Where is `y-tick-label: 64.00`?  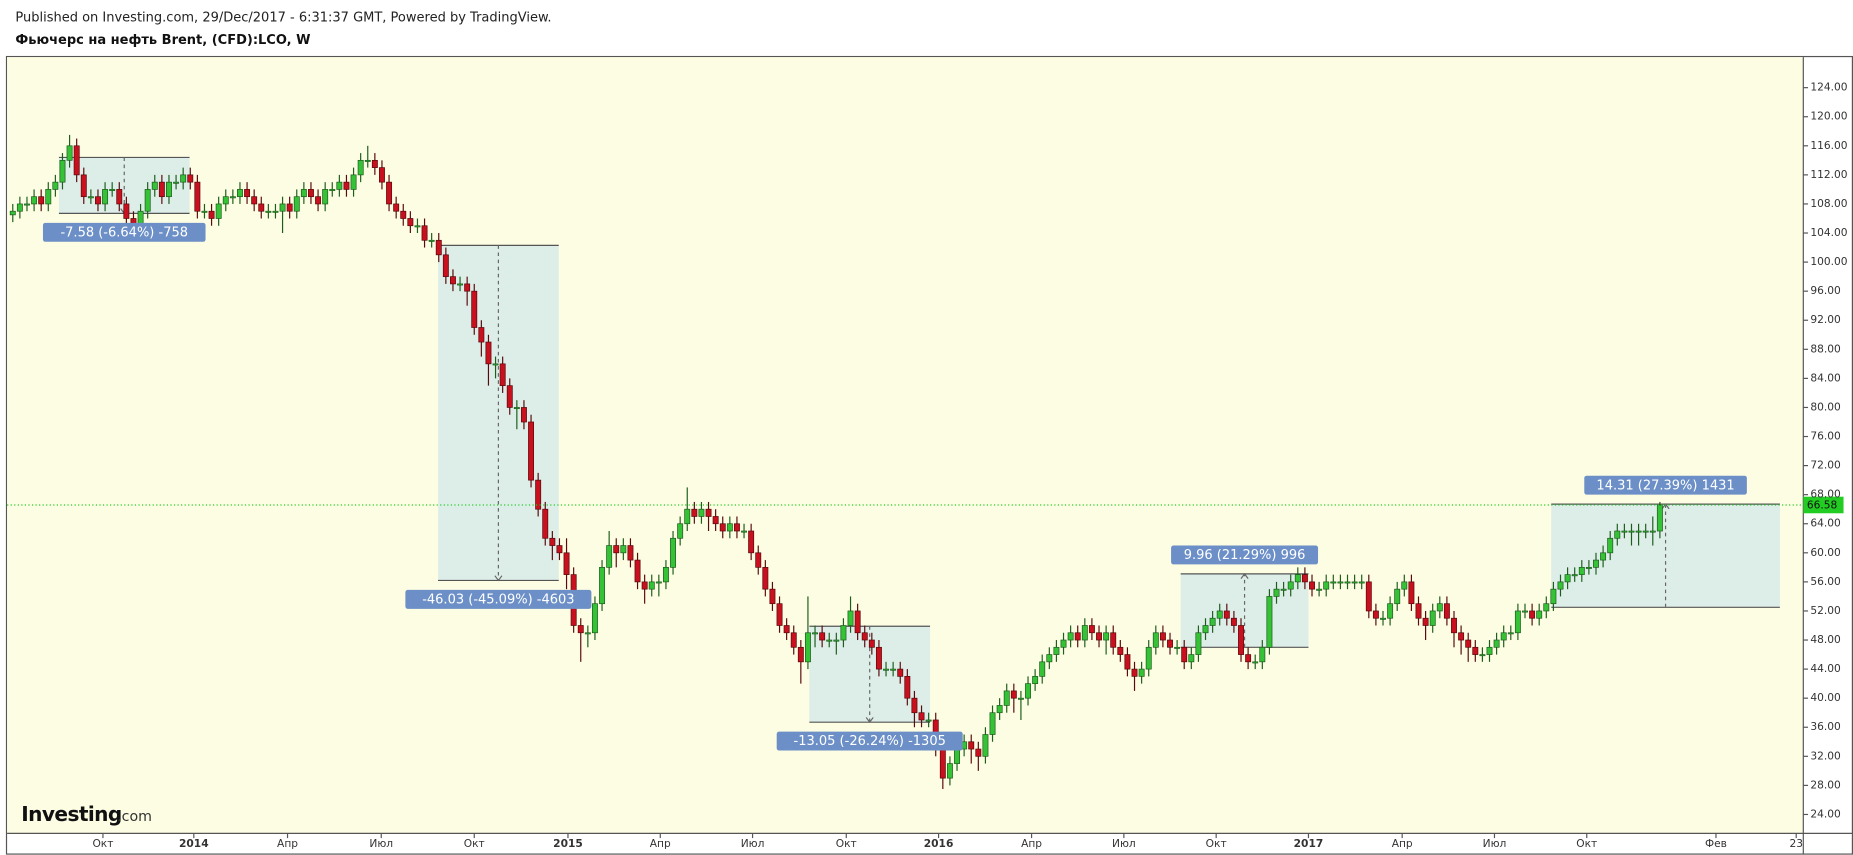 y-tick-label: 64.00 is located at coordinates (1825, 523).